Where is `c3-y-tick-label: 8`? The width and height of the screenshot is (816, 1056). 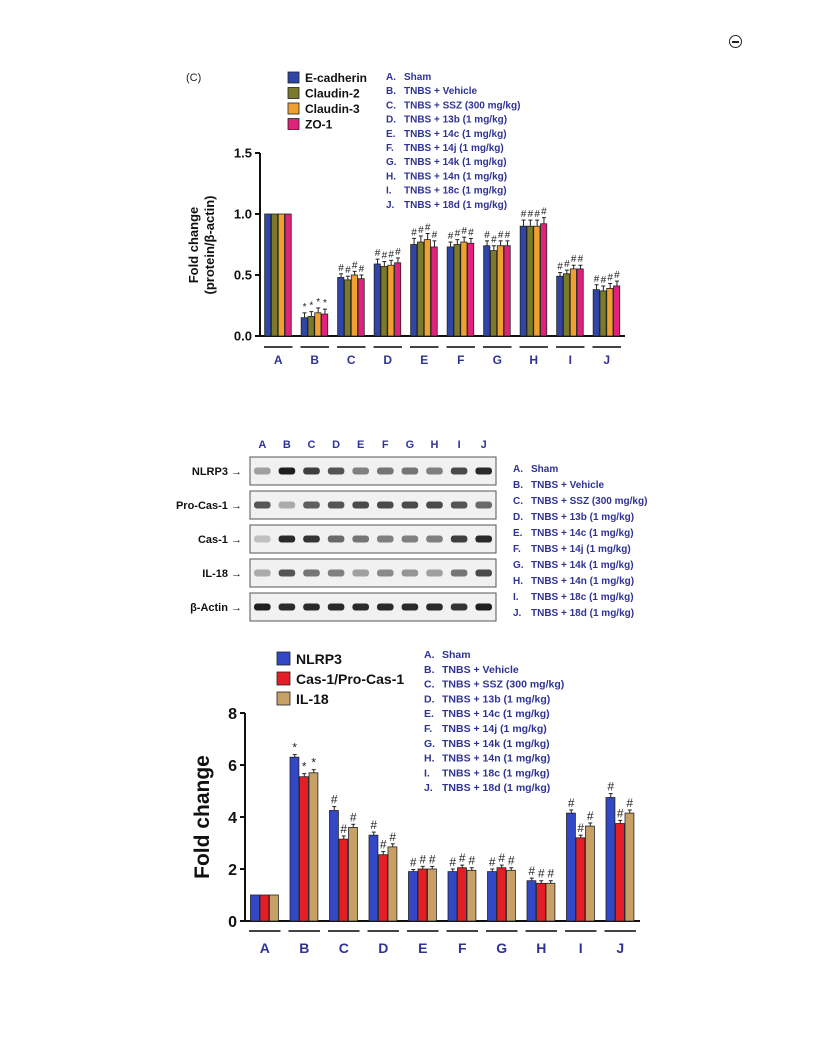 c3-y-tick-label: 8 is located at coordinates (232, 714).